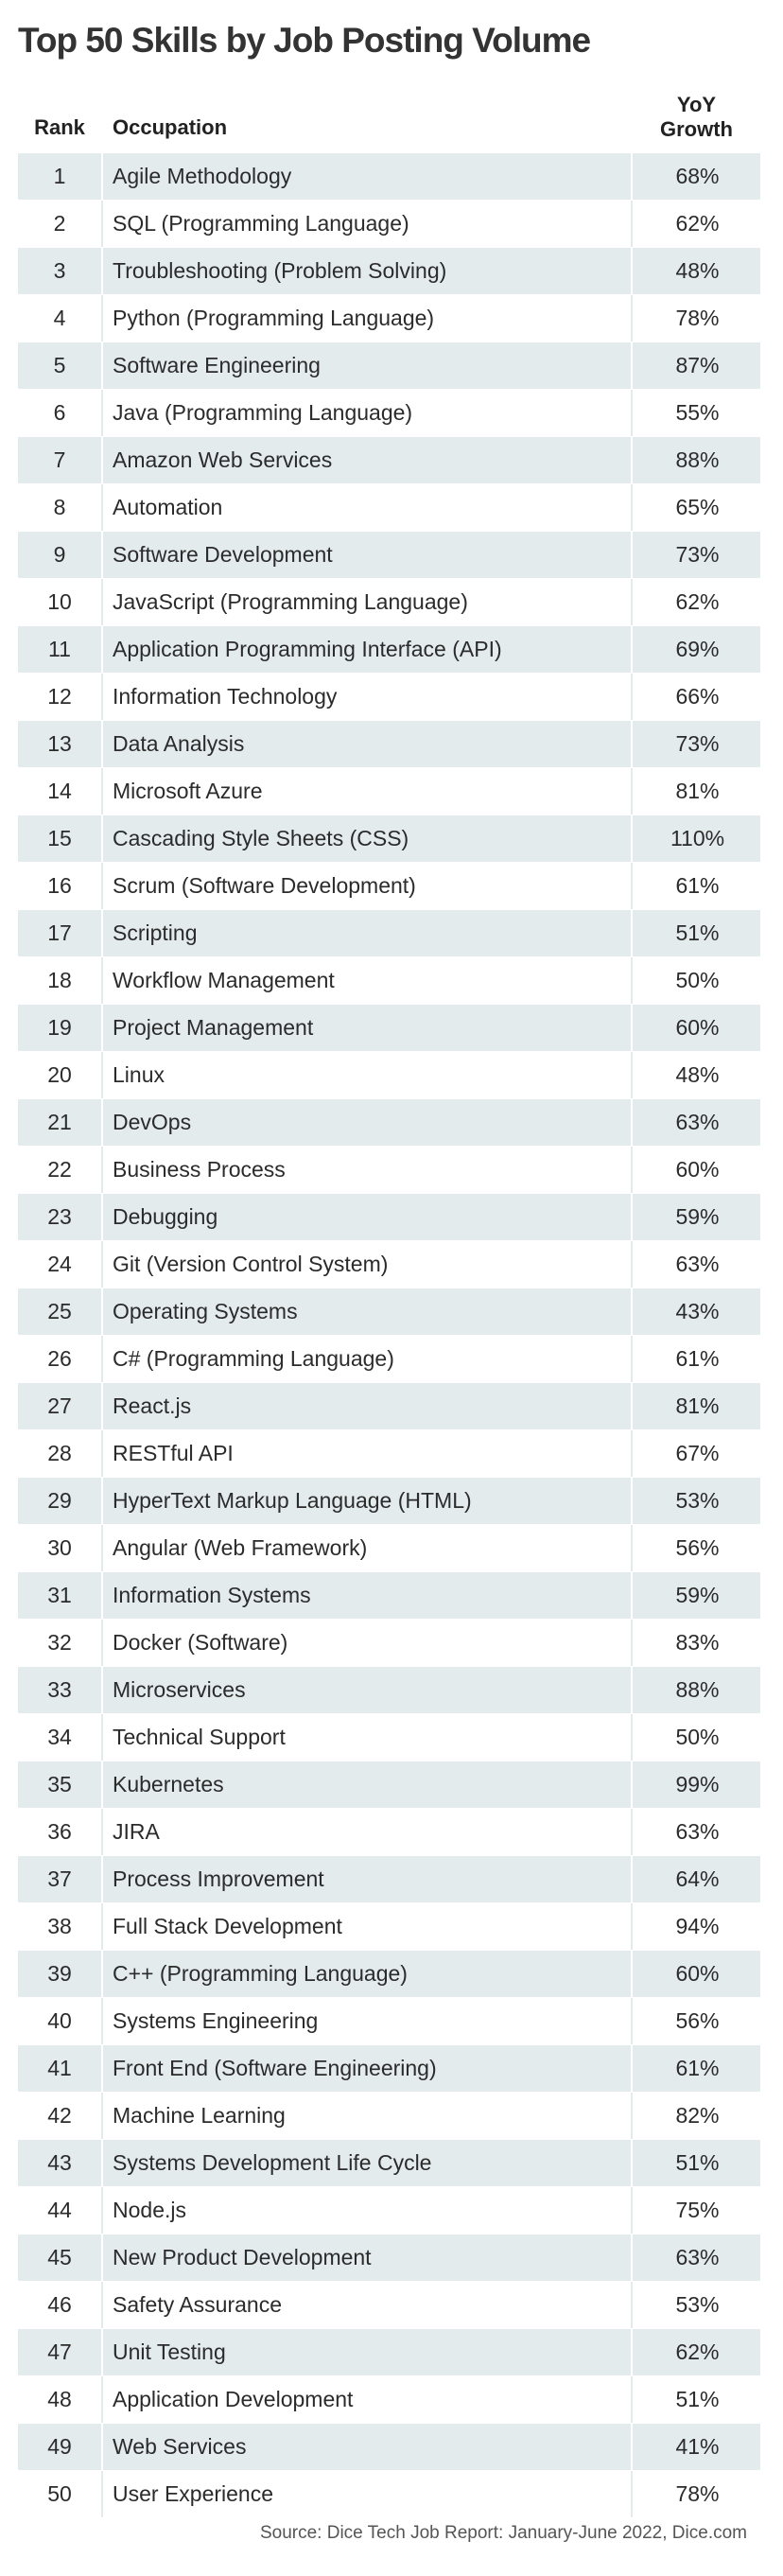 The height and width of the screenshot is (2576, 783). I want to click on occupation-cell: React.js, so click(152, 1406).